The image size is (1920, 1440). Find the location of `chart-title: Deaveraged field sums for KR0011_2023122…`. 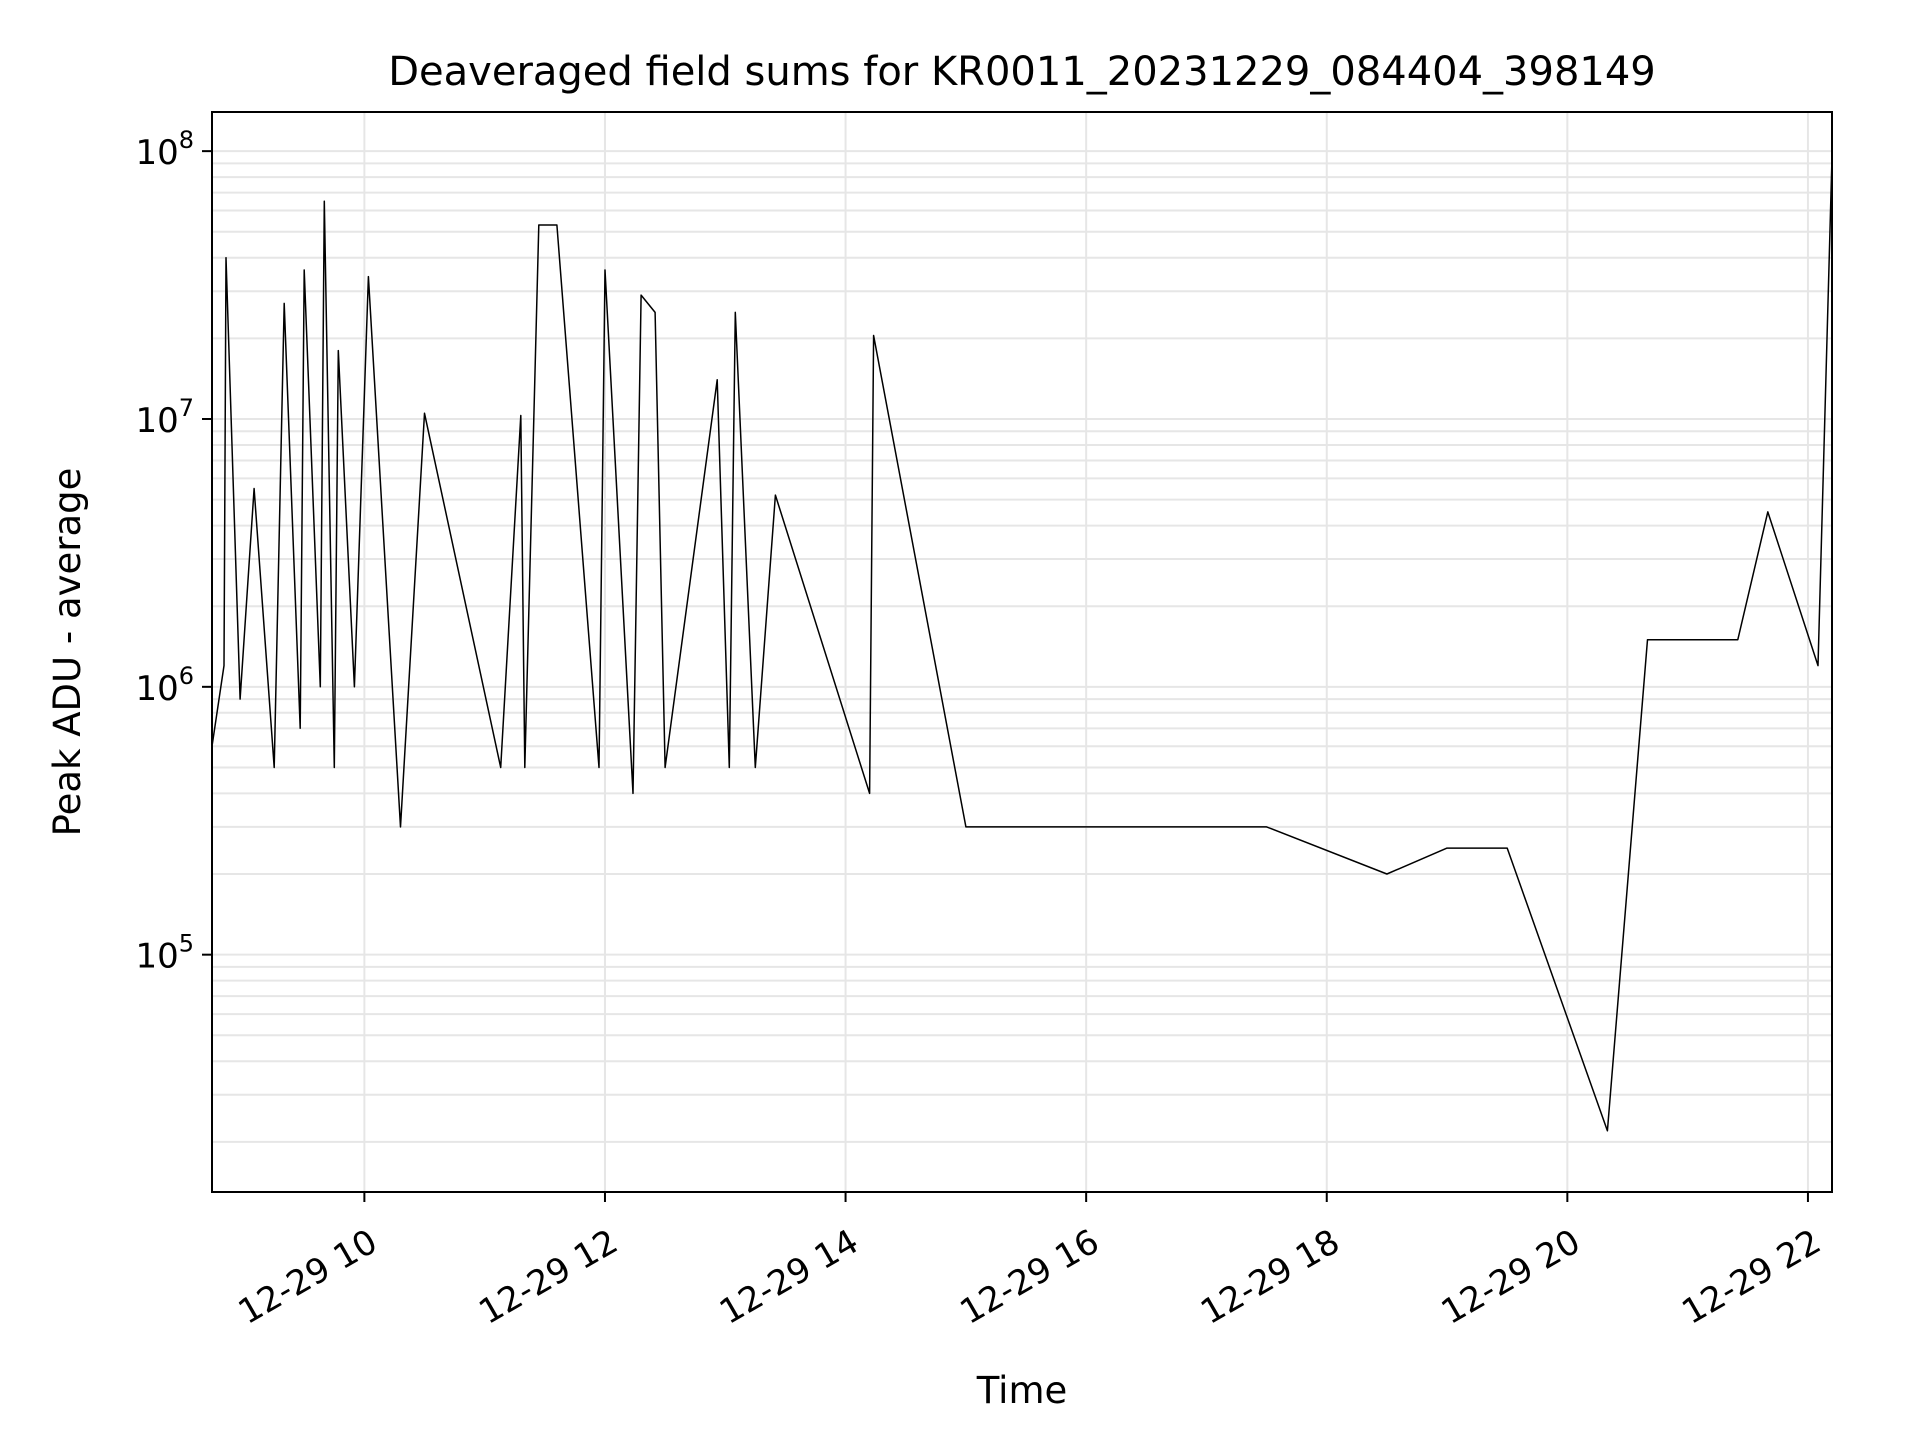

chart-title: Deaveraged field sums for KR0011_2023122… is located at coordinates (1022, 72).